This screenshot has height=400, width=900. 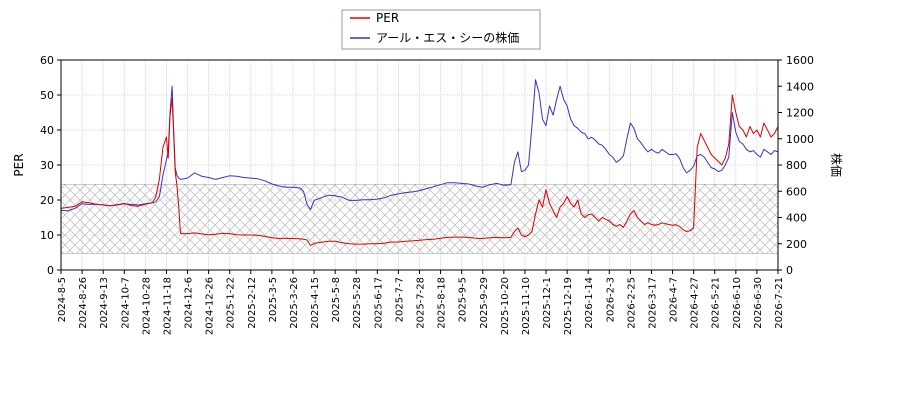 I want to click on legend-box, so click(x=441, y=29).